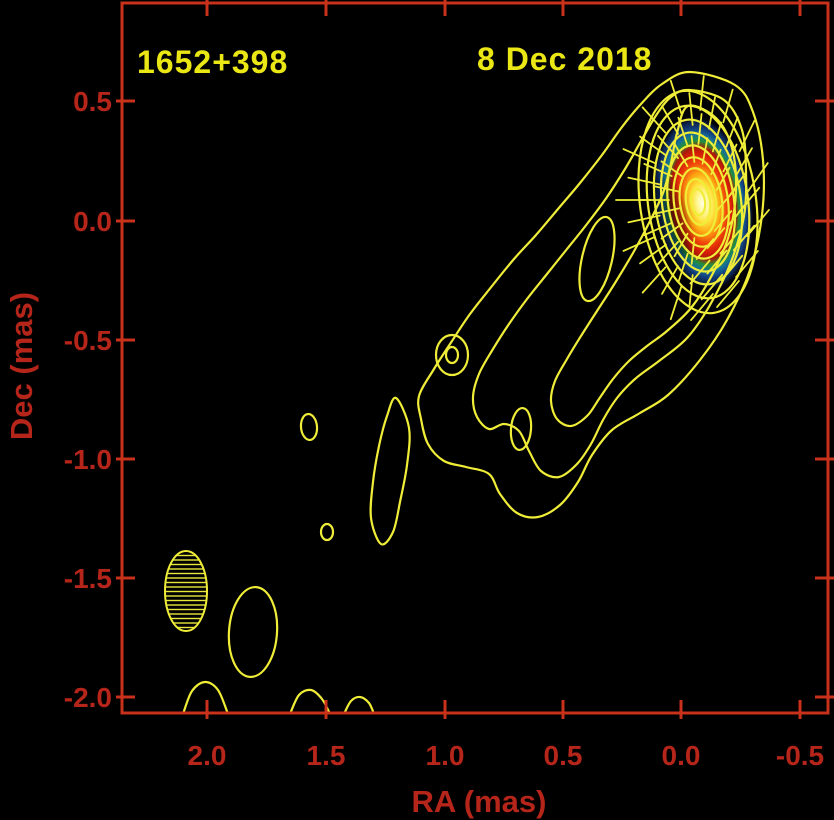  What do you see at coordinates (88, 340) in the screenshot?
I see `y-tick-label: -0.5` at bounding box center [88, 340].